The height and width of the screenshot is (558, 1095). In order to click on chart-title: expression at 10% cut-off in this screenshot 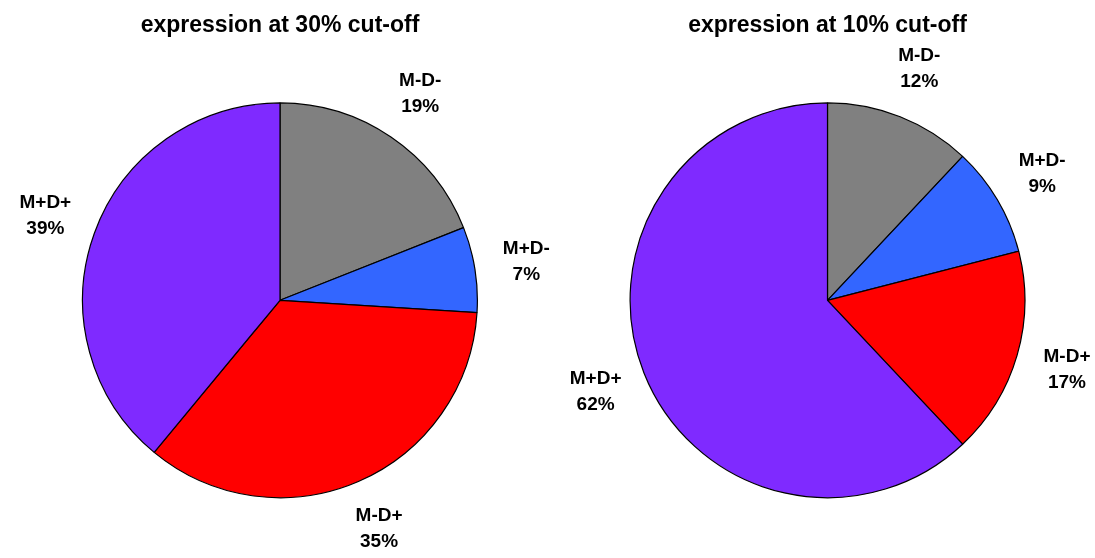, I will do `click(828, 24)`.